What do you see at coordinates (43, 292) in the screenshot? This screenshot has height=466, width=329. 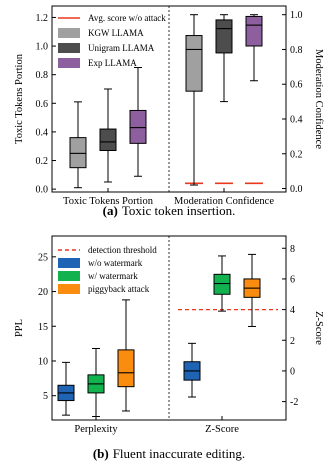 I see `y-left-tick-label: 20` at bounding box center [43, 292].